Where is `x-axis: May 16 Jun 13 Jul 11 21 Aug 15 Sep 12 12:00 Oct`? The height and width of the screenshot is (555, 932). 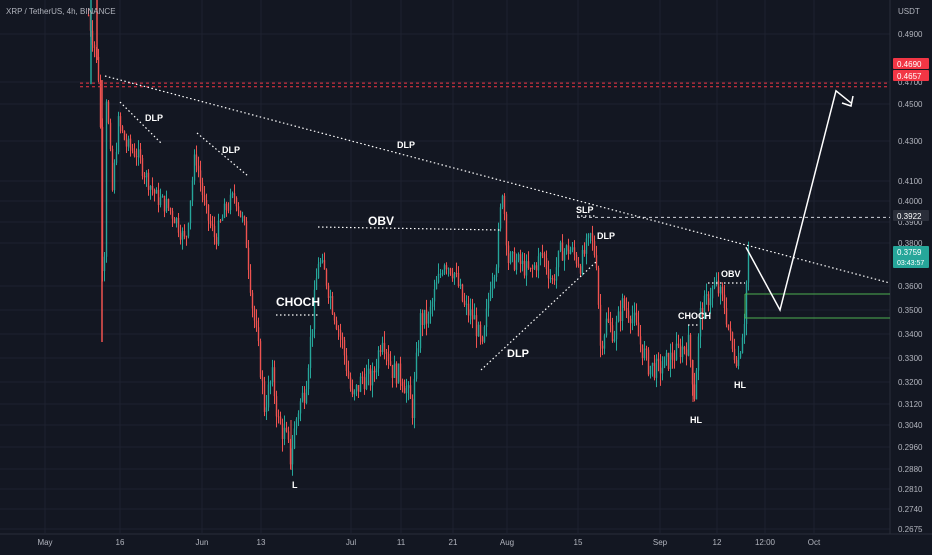
x-axis: May 16 Jun 13 Jul 11 21 Aug 15 Sep 12 12:00 Oct is located at coordinates (429, 542).